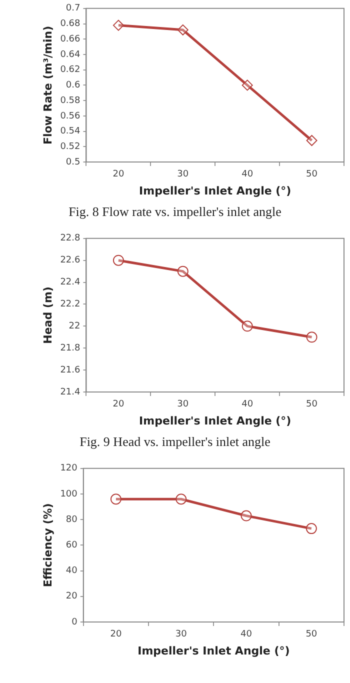  Describe the element at coordinates (70, 392) in the screenshot. I see `y-tick-label: 21.4` at that location.